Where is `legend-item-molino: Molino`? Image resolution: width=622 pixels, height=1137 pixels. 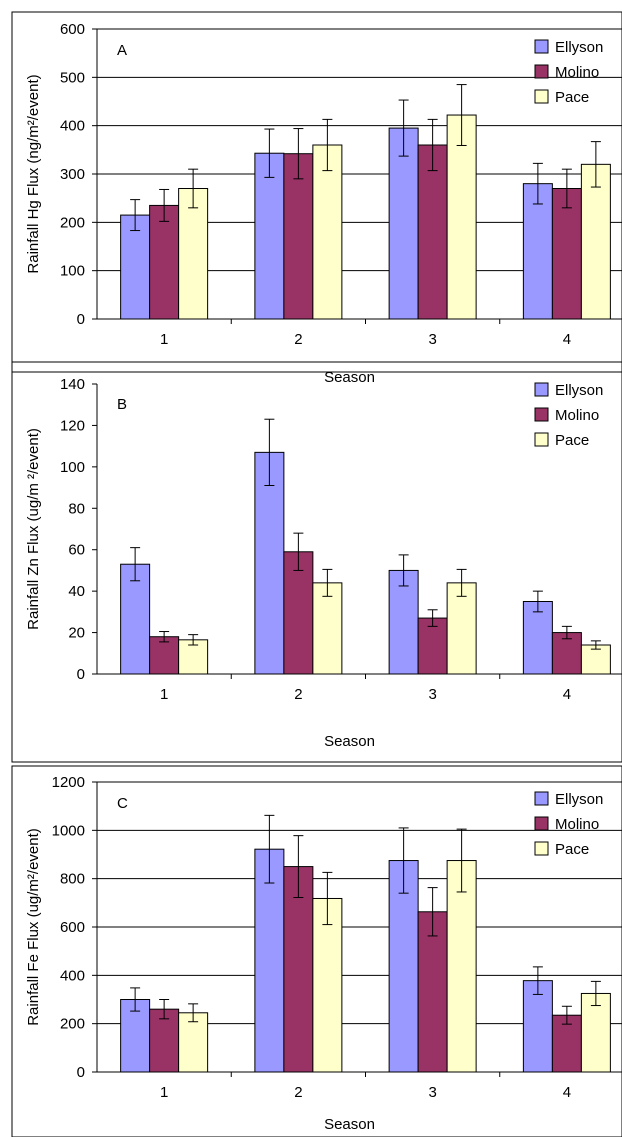 legend-item-molino: Molino is located at coordinates (566, 415).